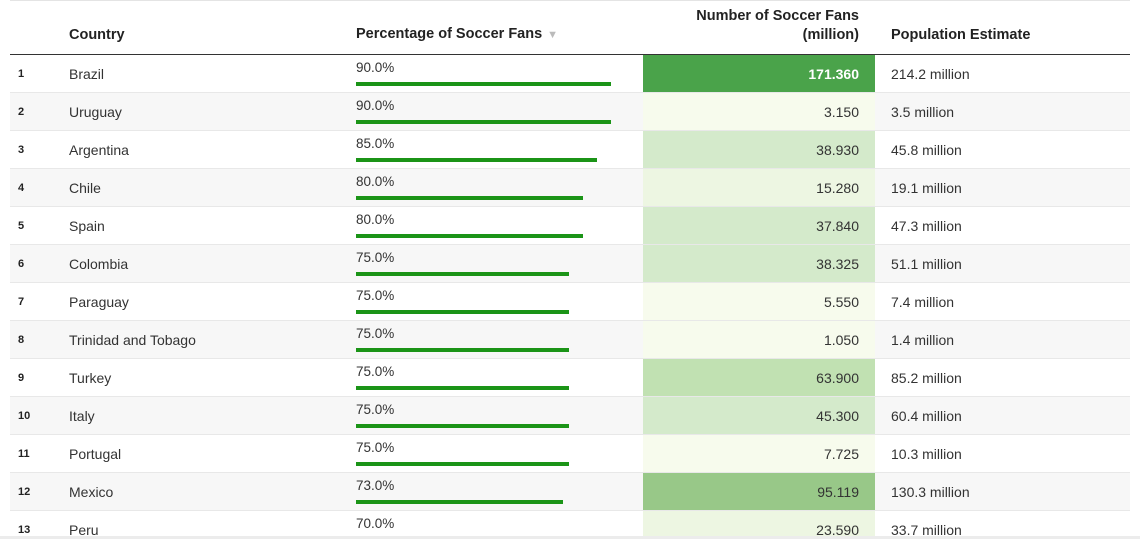 The width and height of the screenshot is (1140, 539). I want to click on scroll-edge, so click(570, 537).